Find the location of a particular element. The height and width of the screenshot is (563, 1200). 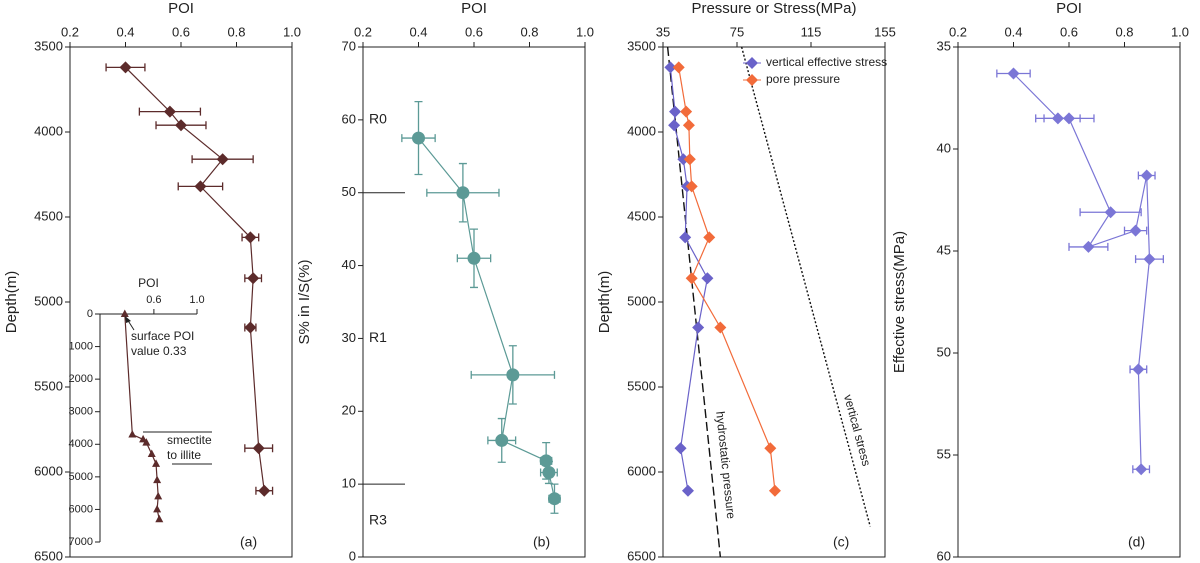

y-tick-label: 70 is located at coordinates (349, 45).